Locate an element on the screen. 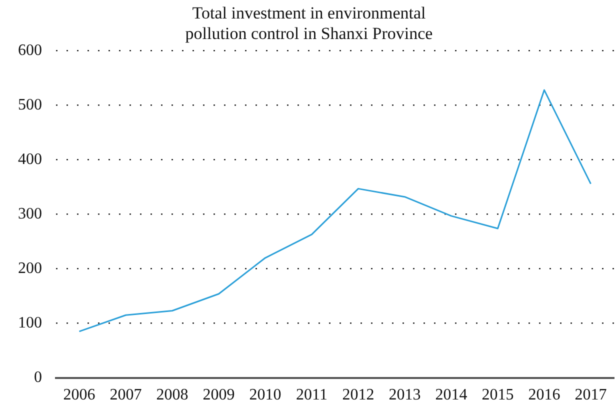  chart-title: Total investment in environmental pollution control in Shanxi Province is located at coordinates (309, 24).